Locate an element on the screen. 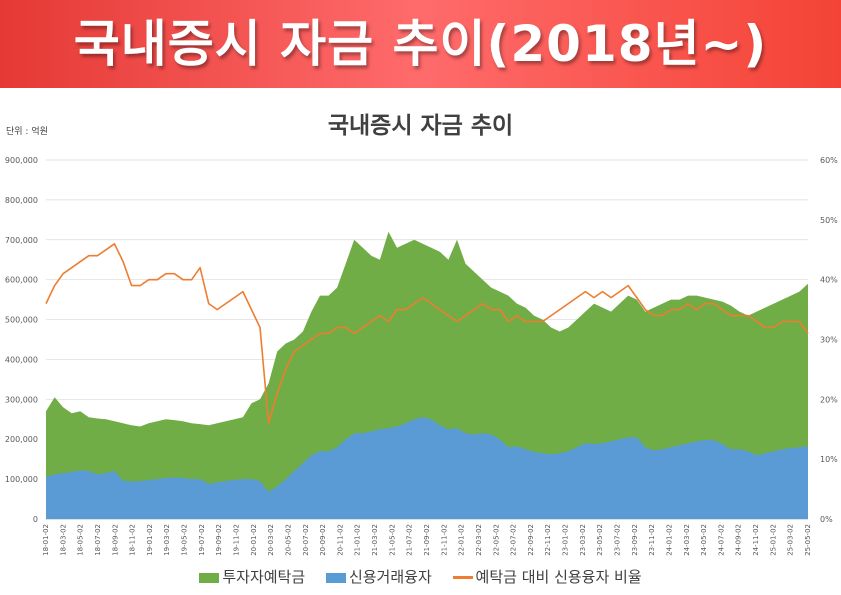 Image resolution: width=841 pixels, height=595 pixels. y2-tick-label: 20% is located at coordinates (829, 399).